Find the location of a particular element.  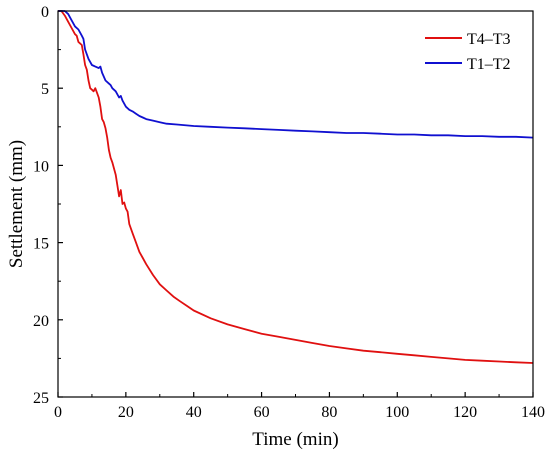

x-tick-label: 20 is located at coordinates (126, 412).